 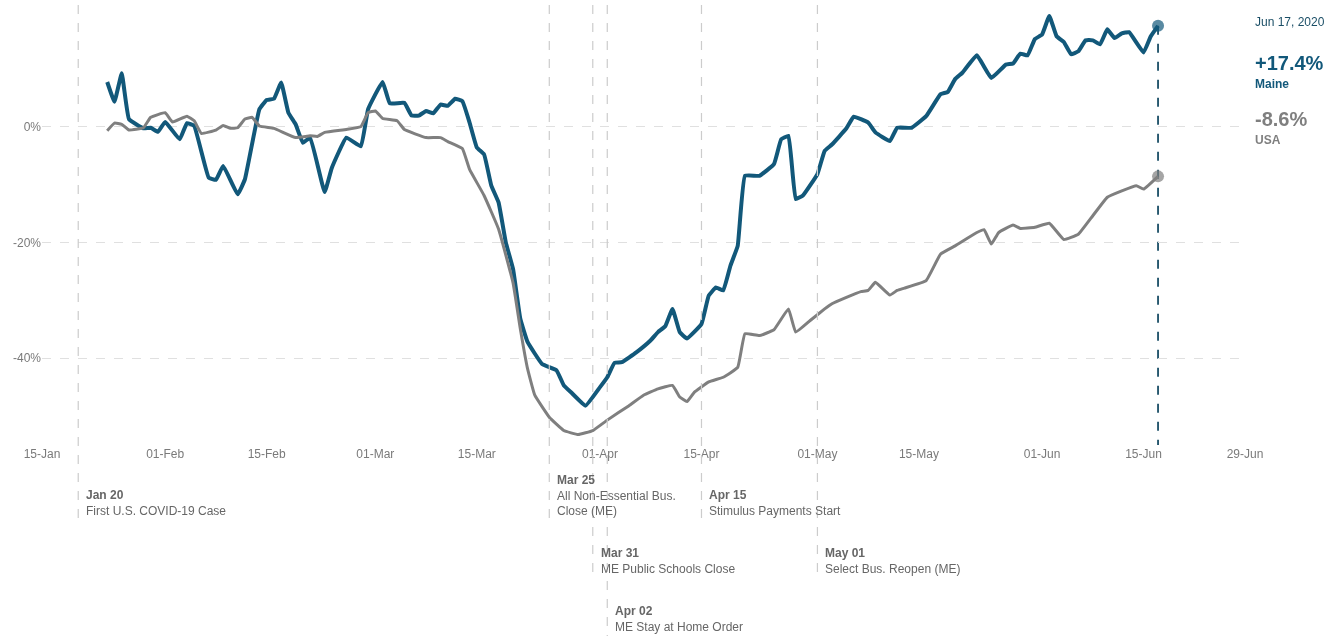 I want to click on x-tick-label: 15-Feb, so click(x=266, y=454).